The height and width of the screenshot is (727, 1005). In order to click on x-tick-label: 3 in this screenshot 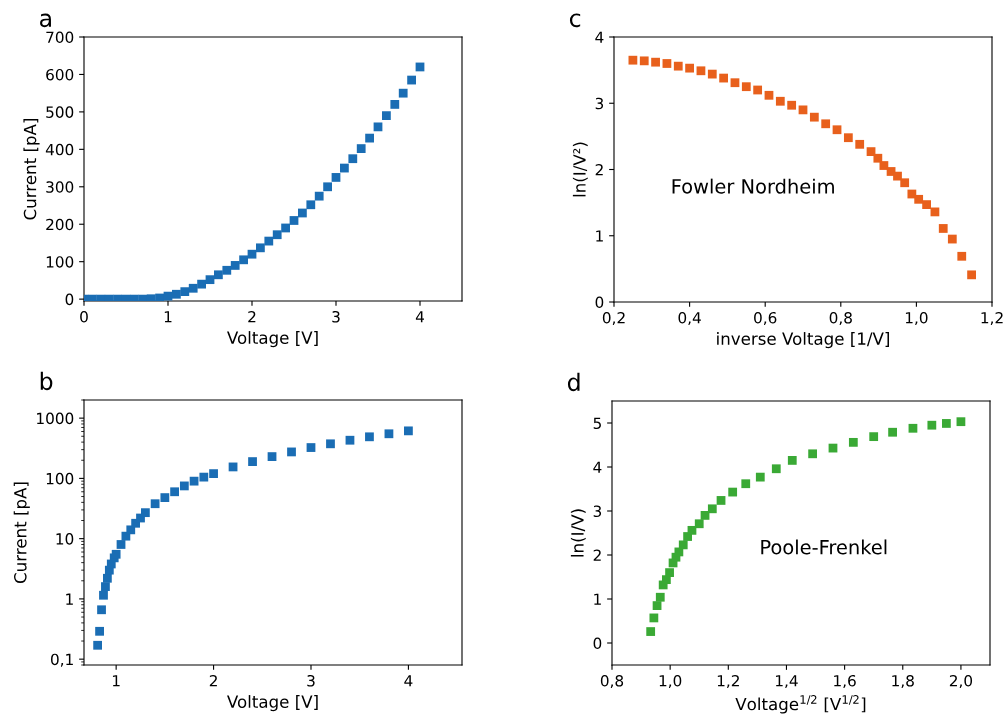, I will do `click(336, 316)`.